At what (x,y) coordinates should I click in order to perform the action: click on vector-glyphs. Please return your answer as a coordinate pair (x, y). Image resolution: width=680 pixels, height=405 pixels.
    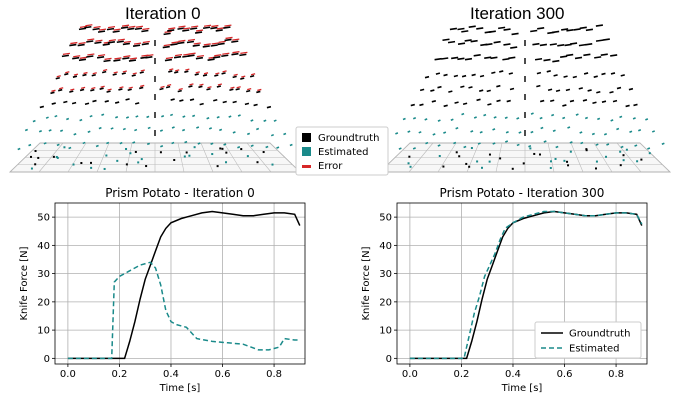
    Looking at the image, I should click on (155, 97).